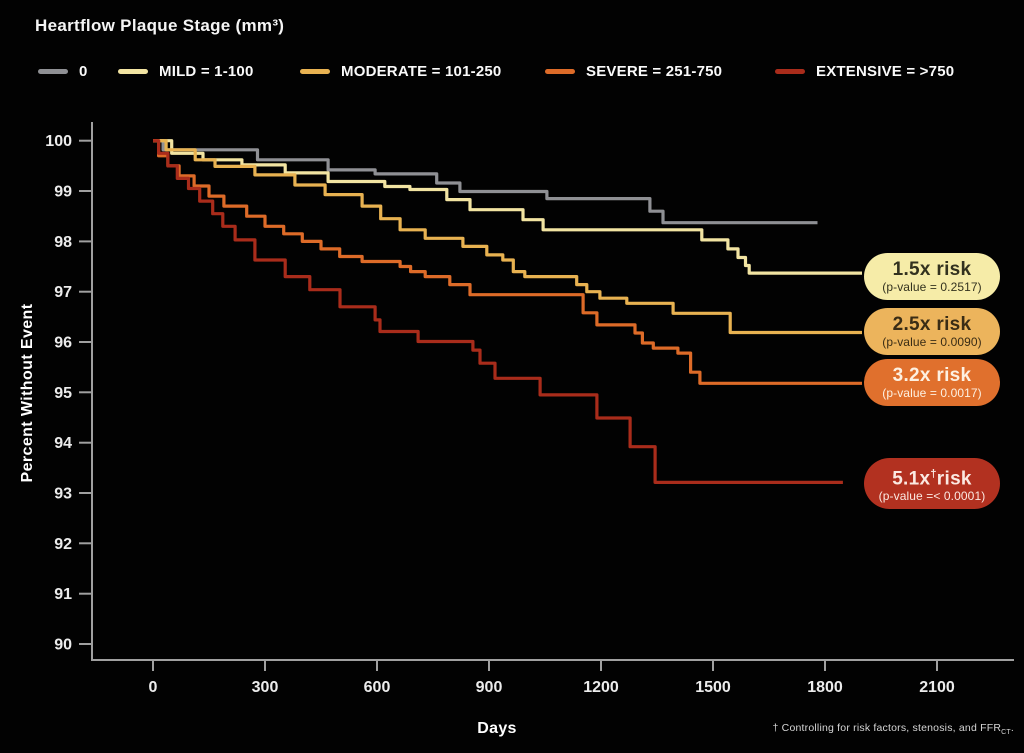 This screenshot has height=753, width=1024. Describe the element at coordinates (601, 687) in the screenshot. I see `x-tick-label: 1200` at that location.